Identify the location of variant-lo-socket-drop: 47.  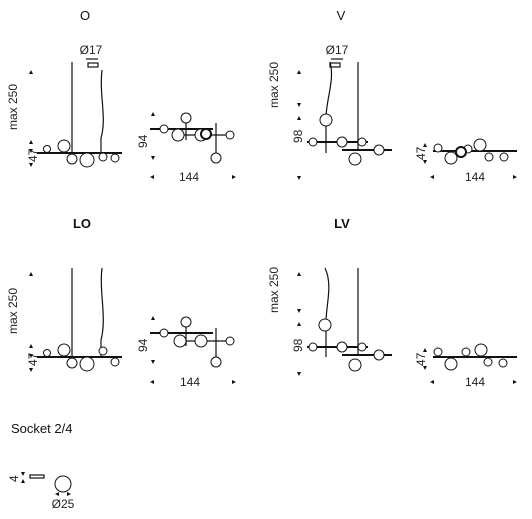
(33, 359).